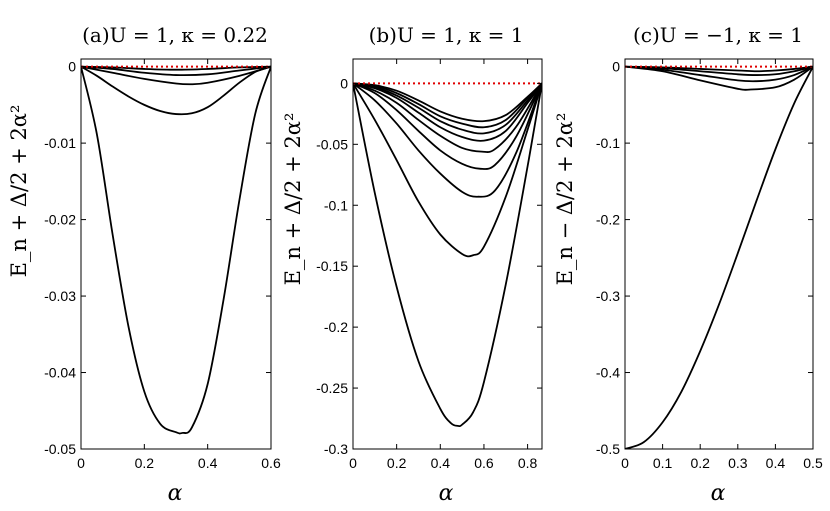  What do you see at coordinates (565, 199) in the screenshot?
I see `panel-c-ylabel: E_n − Δ/2 + 2α²` at bounding box center [565, 199].